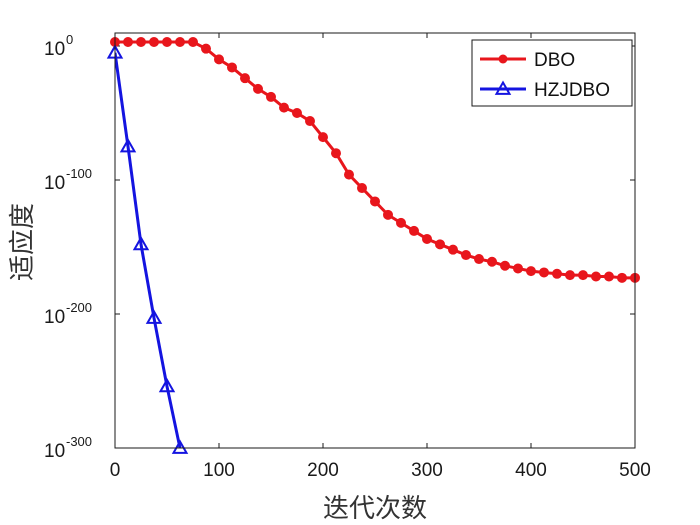  I want to click on x-tick-label: 500, so click(635, 470).